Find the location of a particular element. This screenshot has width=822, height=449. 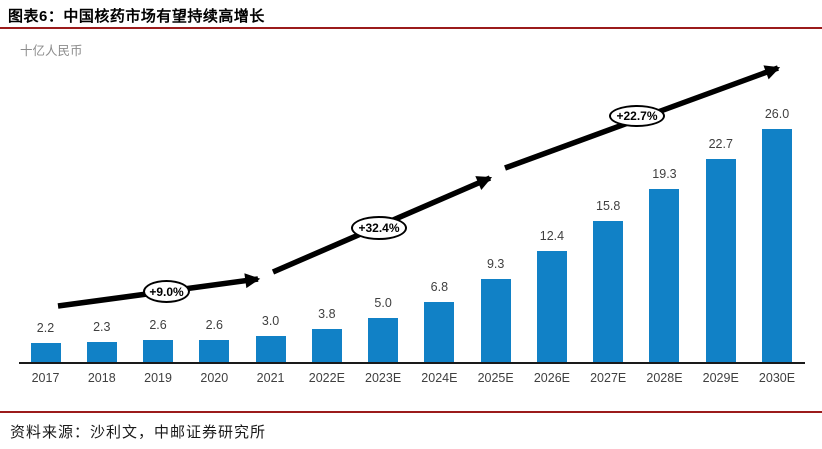

bar-2018 is located at coordinates (101, 352).